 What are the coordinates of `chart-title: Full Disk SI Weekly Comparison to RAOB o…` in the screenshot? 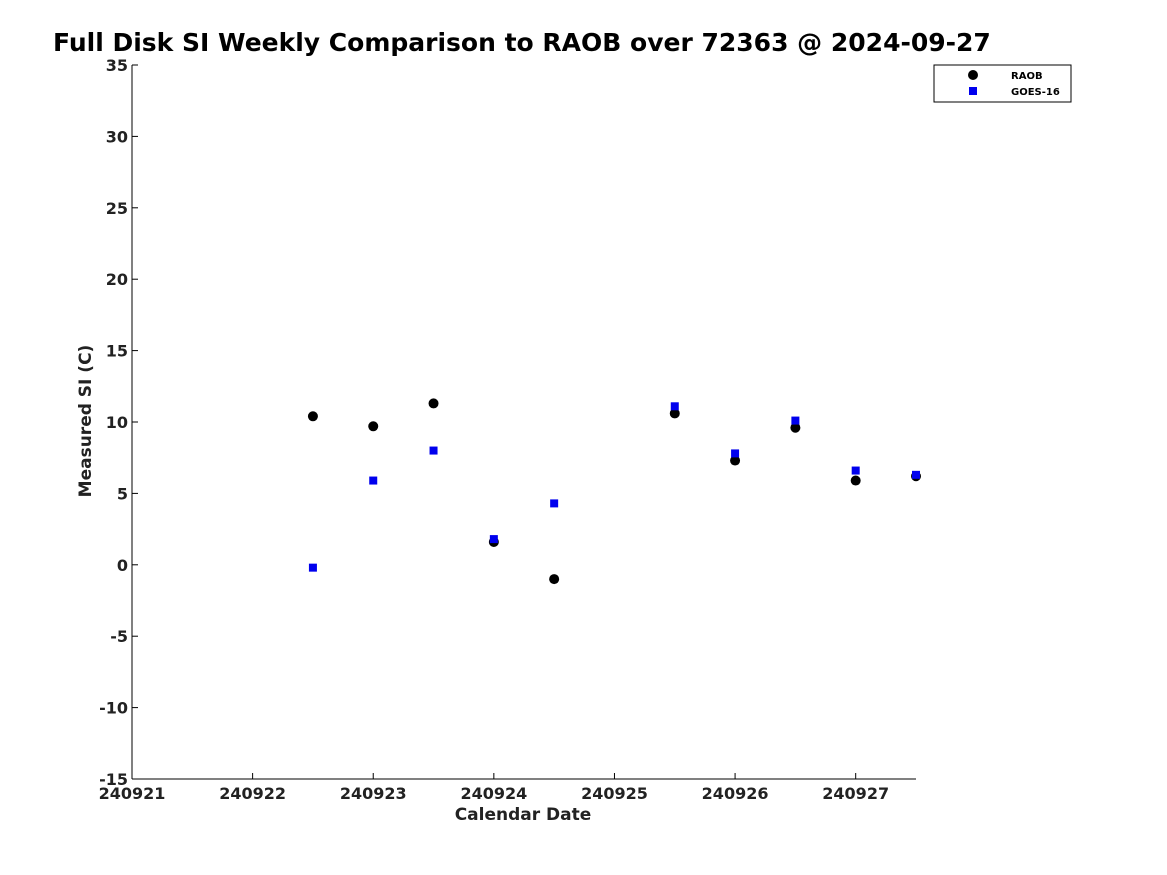 It's located at (522, 42).